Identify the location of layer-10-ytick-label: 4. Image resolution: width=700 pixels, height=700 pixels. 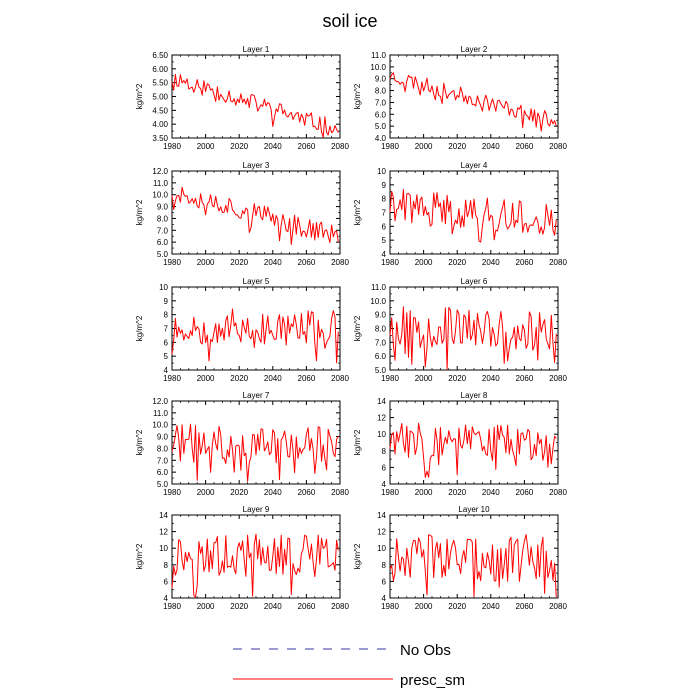
(384, 598).